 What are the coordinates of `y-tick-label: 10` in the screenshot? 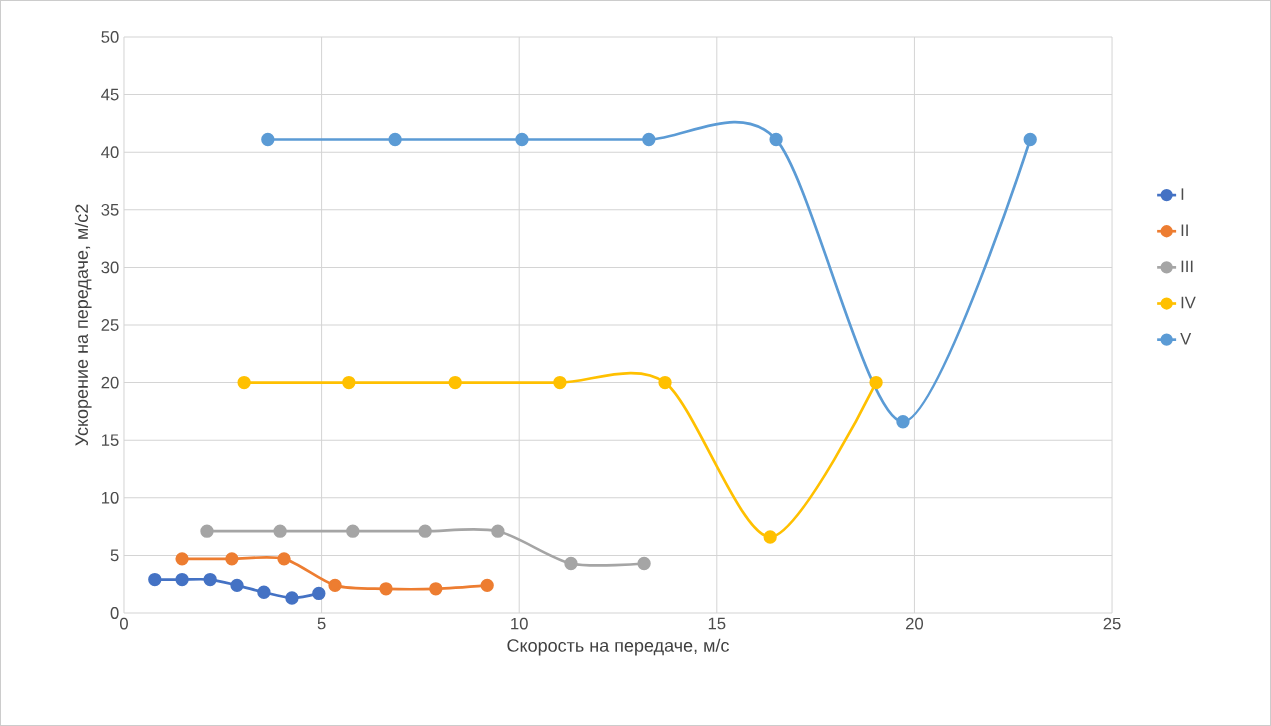 It's located at (110, 497).